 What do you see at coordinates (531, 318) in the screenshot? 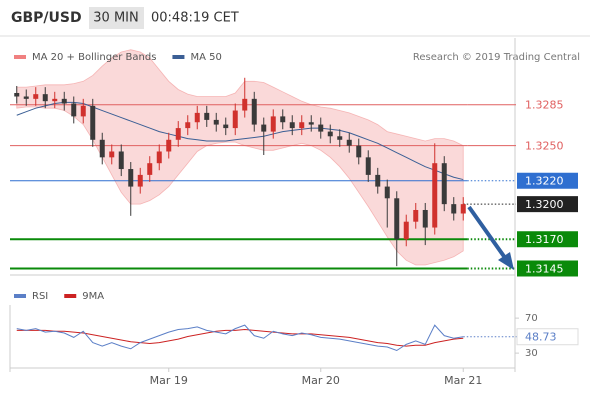
I see `rsi-tick-label: 70` at bounding box center [531, 318].